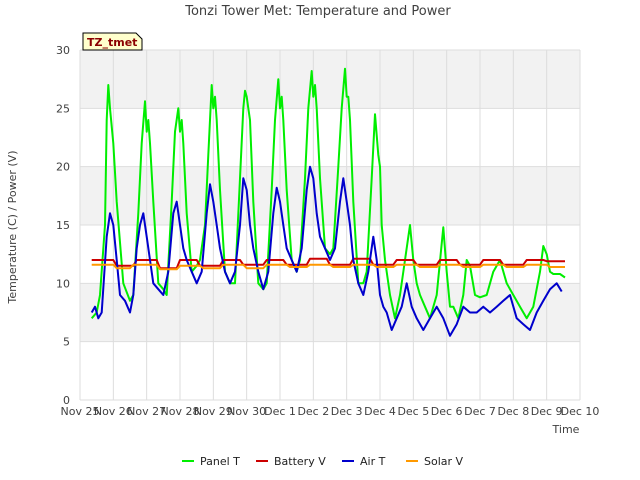  I want to click on y-tick-label: 0, so click(66, 400).